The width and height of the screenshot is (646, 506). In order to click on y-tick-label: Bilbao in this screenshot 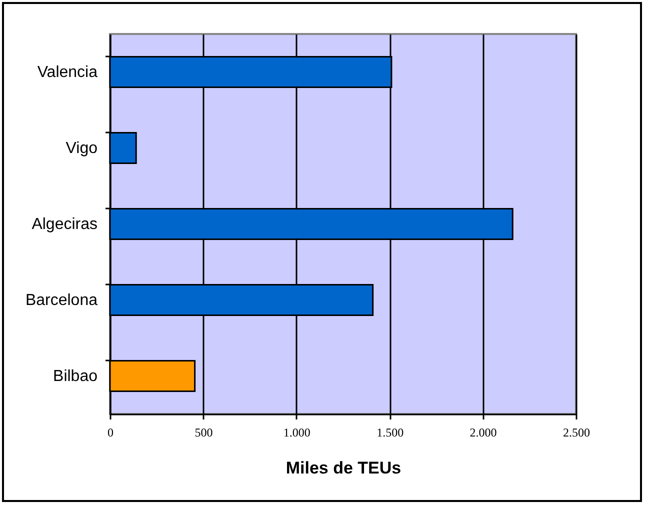, I will do `click(75, 376)`.